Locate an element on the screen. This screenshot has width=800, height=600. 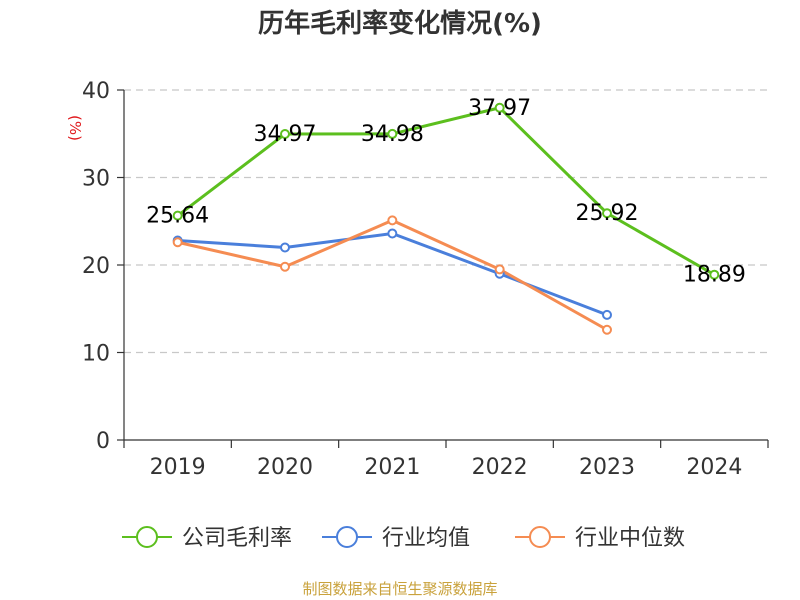
x-tick-label: 2019 is located at coordinates (178, 467).